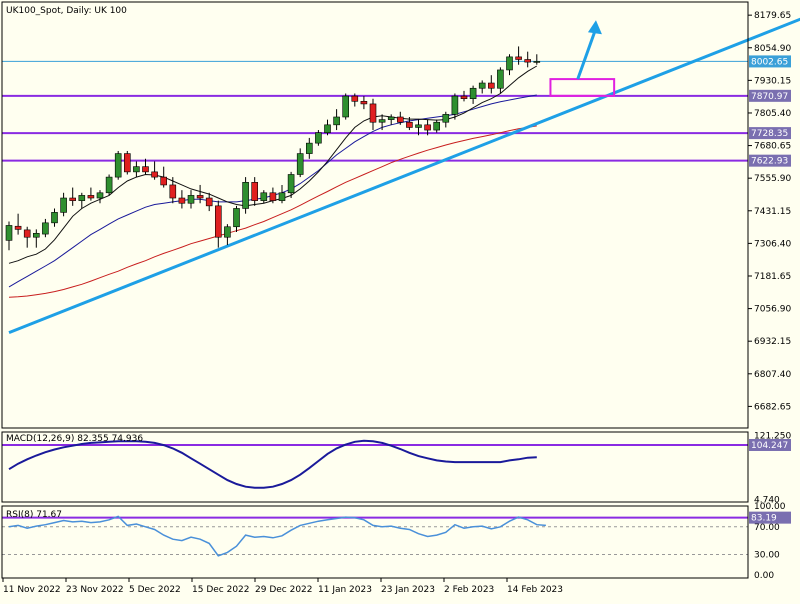 The width and height of the screenshot is (800, 604). I want to click on level-price-tag: 7728.35, so click(770, 133).